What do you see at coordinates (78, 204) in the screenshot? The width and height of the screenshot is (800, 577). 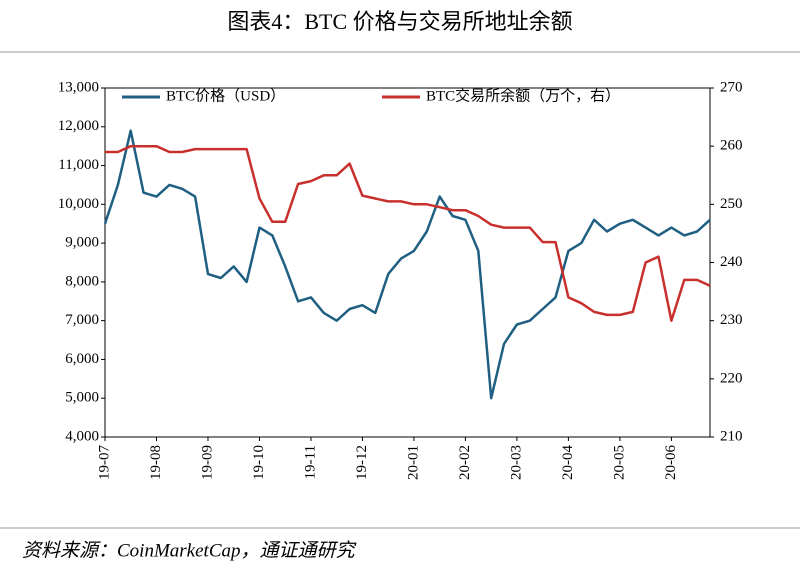 I see `y-tick-label: 10,000` at bounding box center [78, 204].